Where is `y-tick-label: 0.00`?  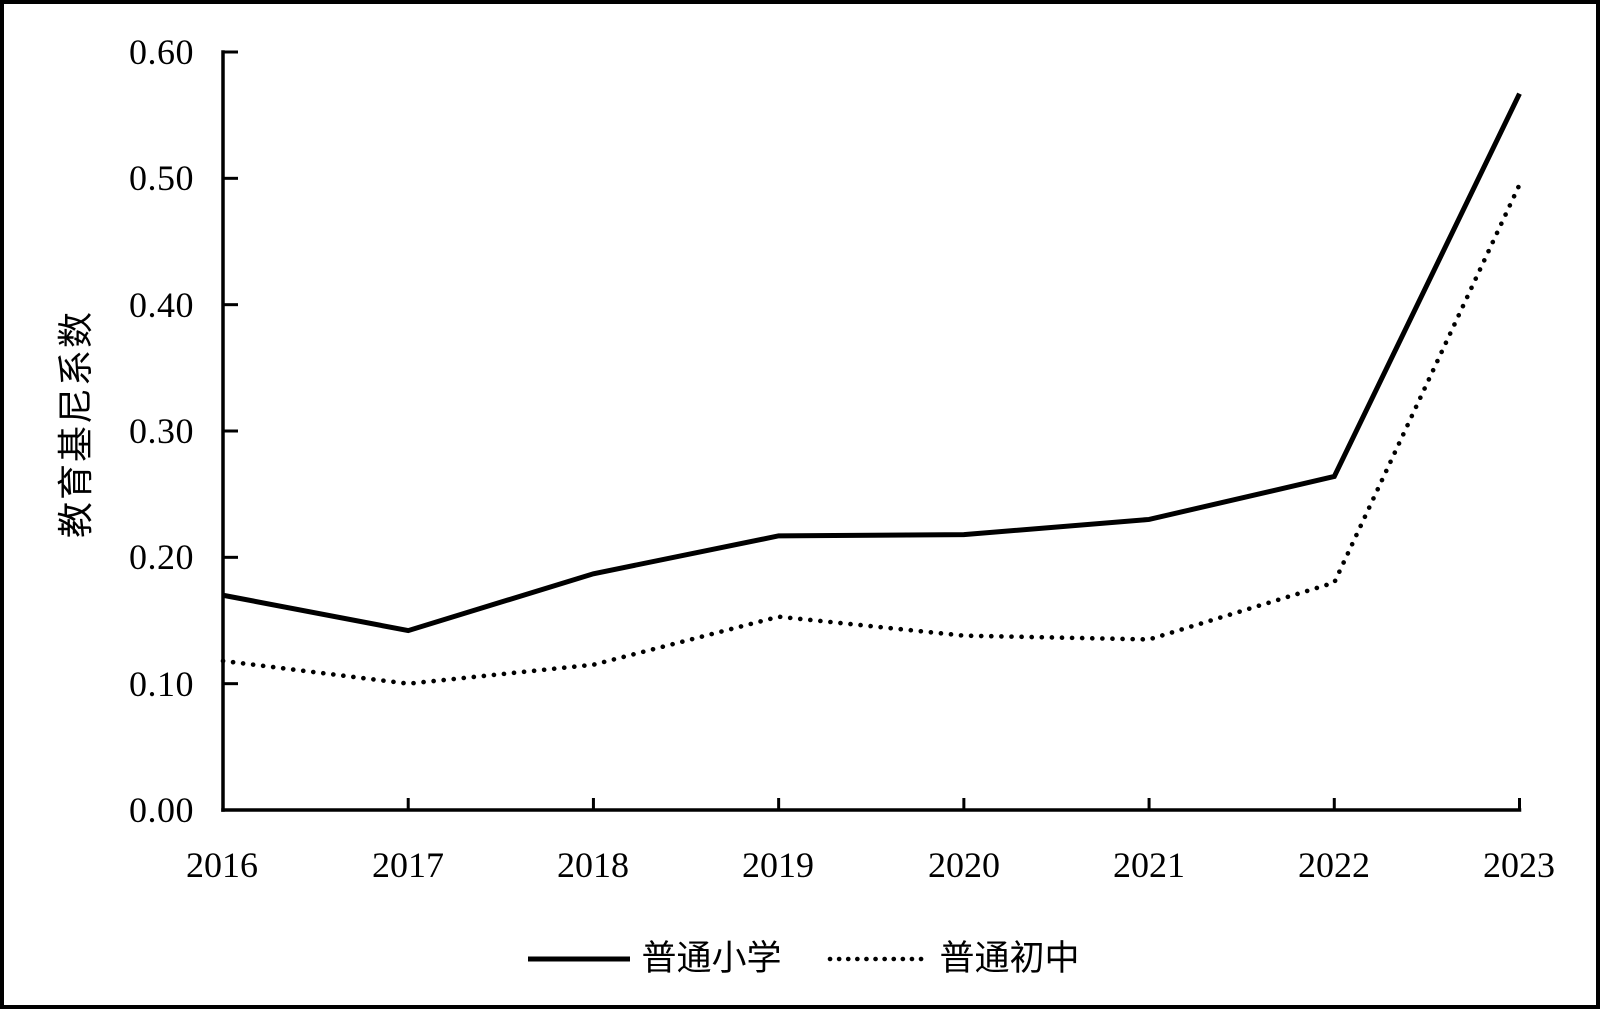
y-tick-label: 0.00 is located at coordinates (161, 810).